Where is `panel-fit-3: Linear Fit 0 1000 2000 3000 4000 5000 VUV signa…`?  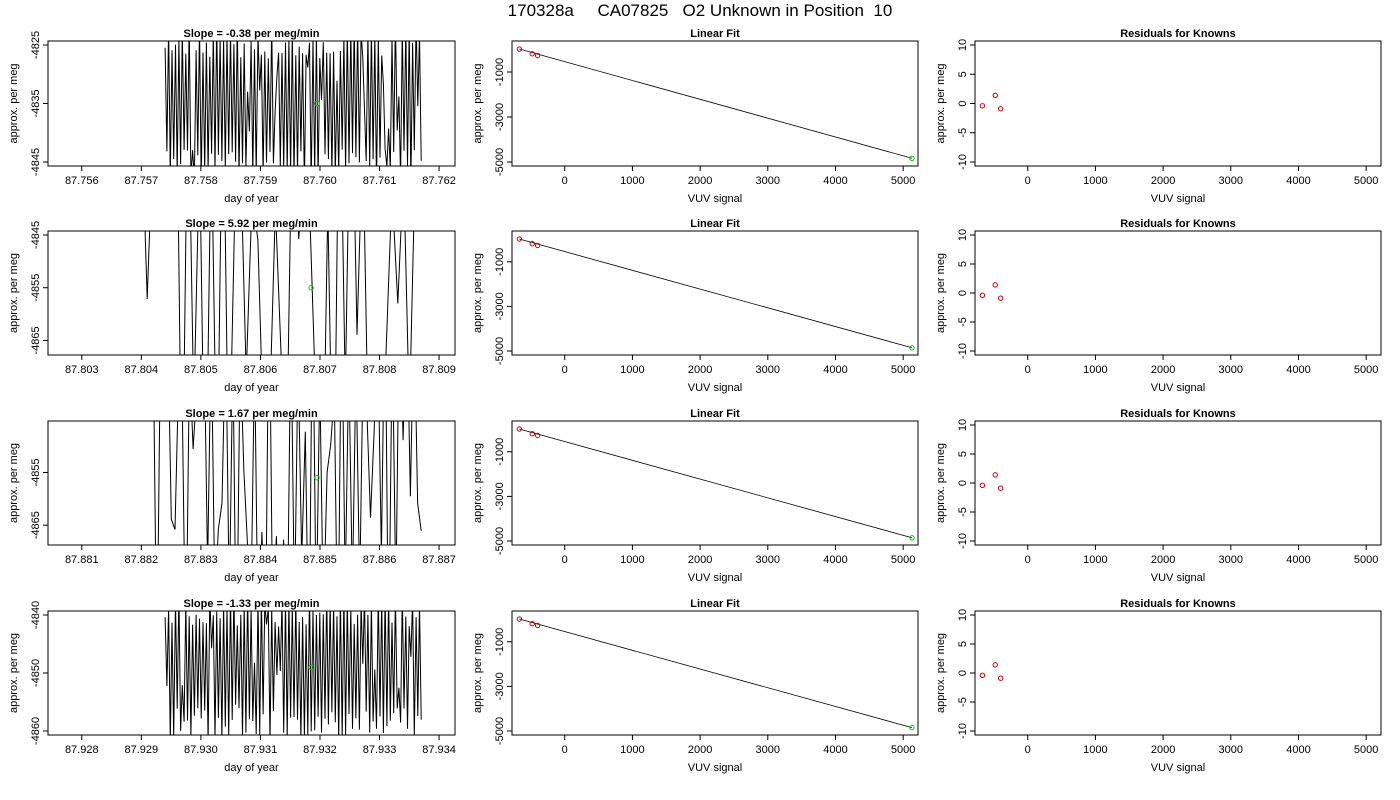
panel-fit-3: Linear Fit 0 1000 2000 3000 4000 5000 VUV signa… is located at coordinates (695, 496).